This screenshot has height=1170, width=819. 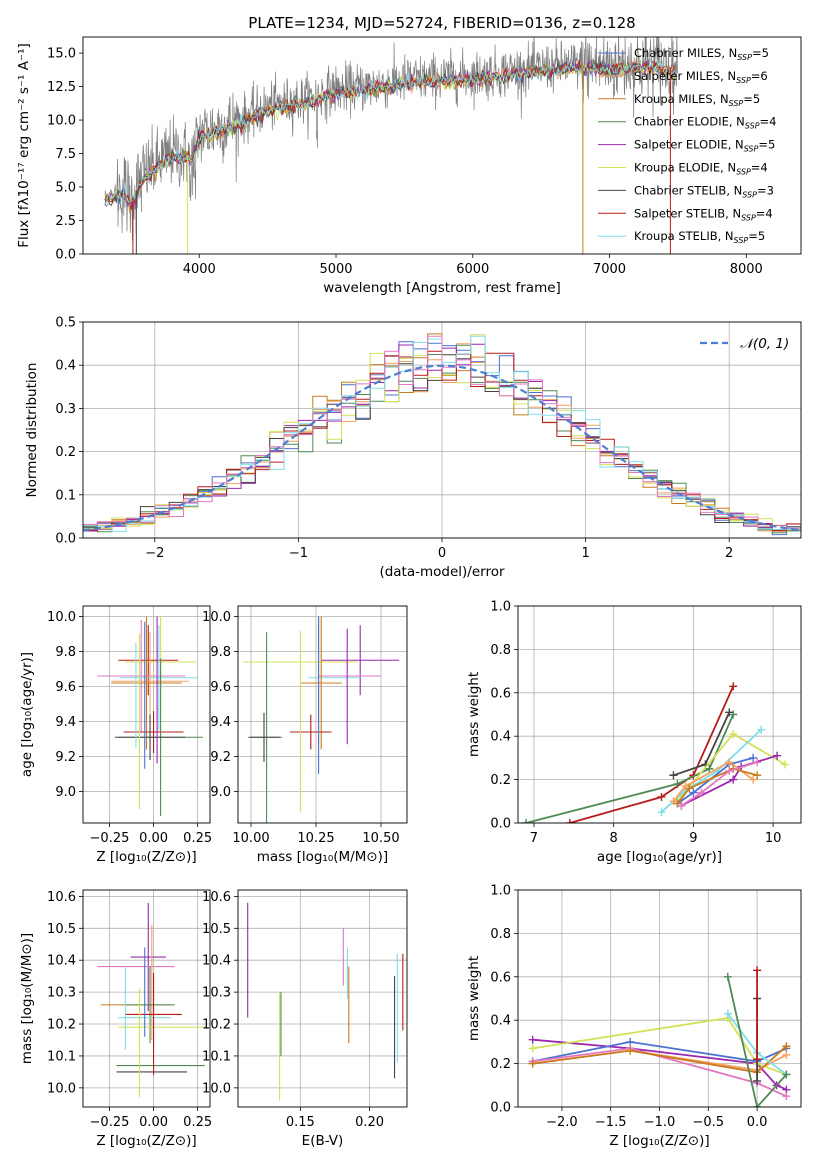 I want to click on x-axis-label: age [log₁₀(age/yr)], so click(x=659, y=857).